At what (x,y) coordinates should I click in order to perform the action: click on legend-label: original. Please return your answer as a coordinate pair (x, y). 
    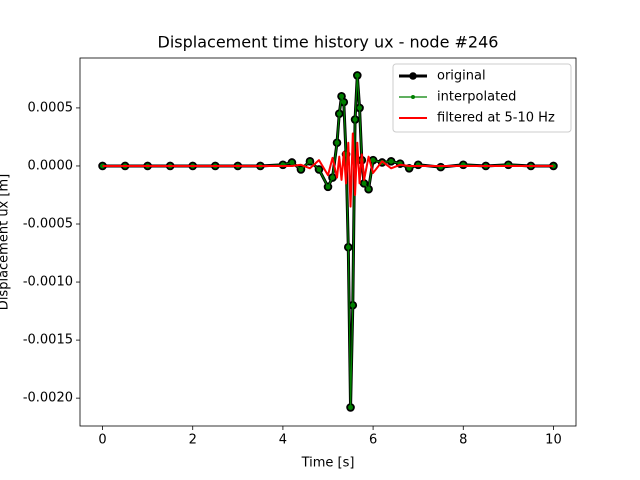
    Looking at the image, I should click on (461, 76).